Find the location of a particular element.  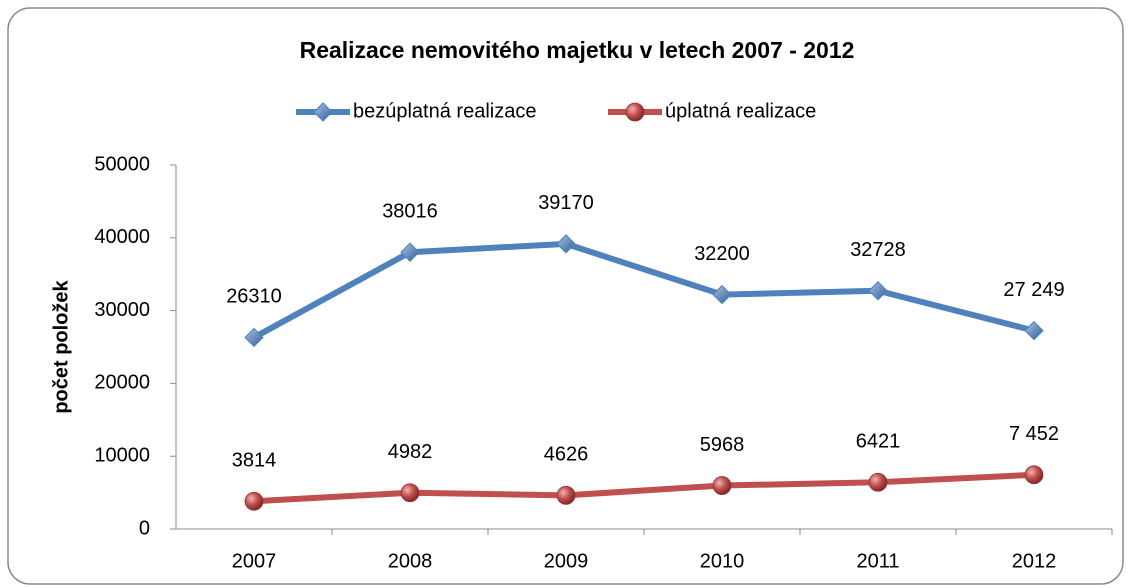

y-tick-label: 50000 is located at coordinates (122, 164).